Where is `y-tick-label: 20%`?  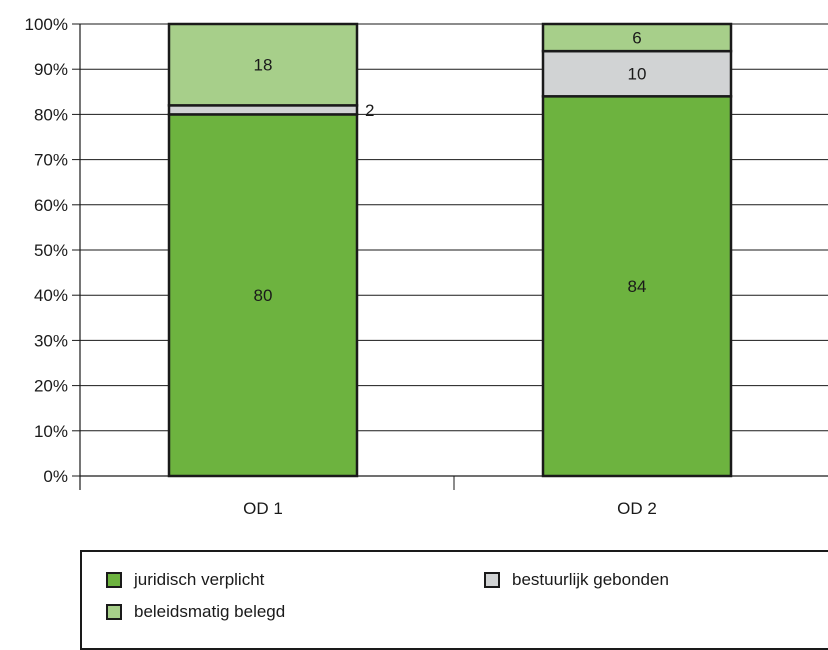 y-tick-label: 20% is located at coordinates (51, 386).